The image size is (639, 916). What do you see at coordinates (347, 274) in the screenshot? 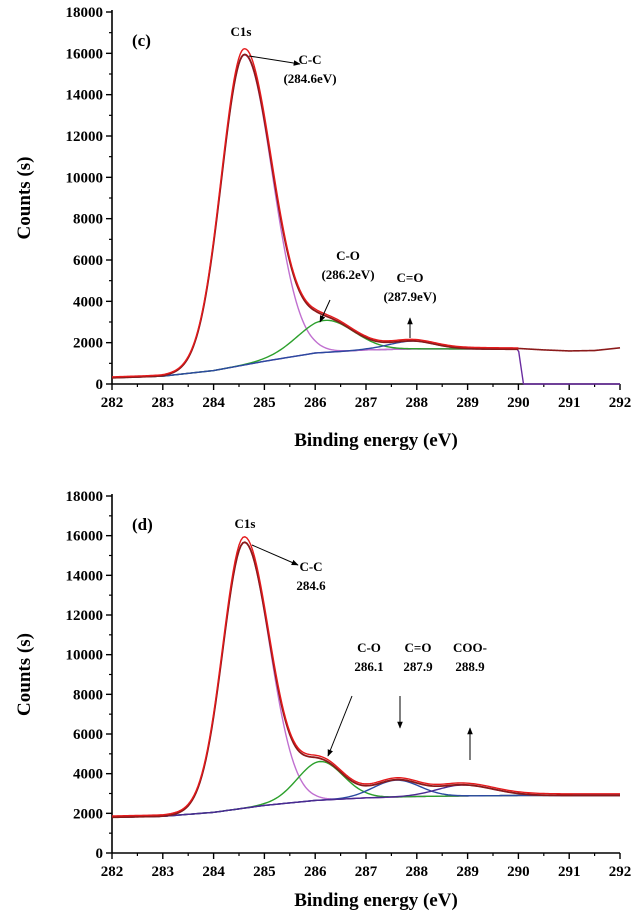
I see `annotation-label: (286.2eV)` at bounding box center [347, 274].